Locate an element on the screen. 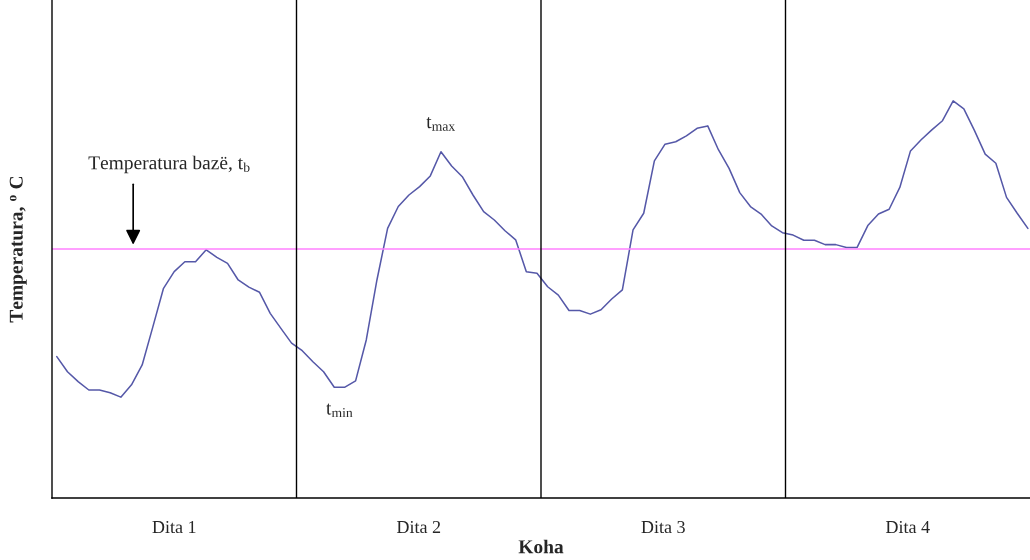 The width and height of the screenshot is (1030, 560). text: Dita 4 is located at coordinates (907, 527).